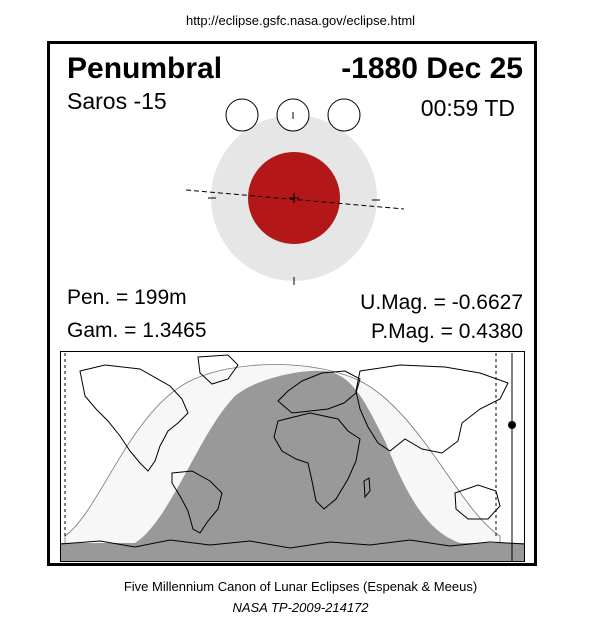 The image size is (601, 640). What do you see at coordinates (432, 409) in the screenshot?
I see `asia-outline` at bounding box center [432, 409].